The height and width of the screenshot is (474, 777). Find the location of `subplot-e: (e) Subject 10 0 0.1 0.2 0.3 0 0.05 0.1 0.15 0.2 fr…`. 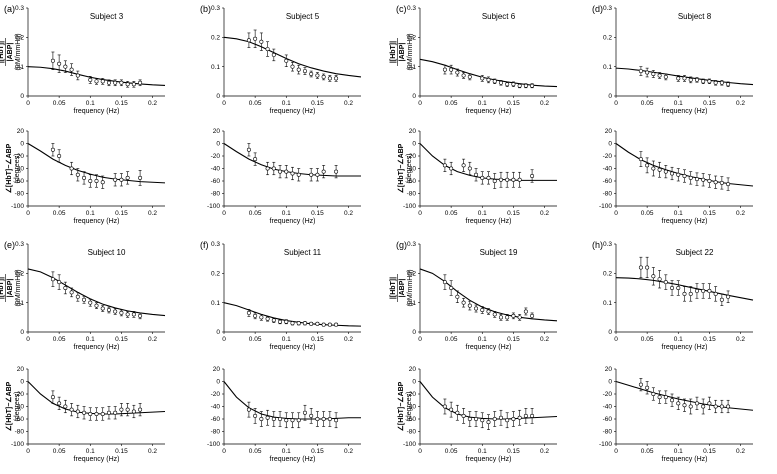

subplot-e: (e) Subject 10 0 0.1 0.2 0.3 0 0.05 0.1 0.15 0.2 fr… is located at coordinates (83, 351).